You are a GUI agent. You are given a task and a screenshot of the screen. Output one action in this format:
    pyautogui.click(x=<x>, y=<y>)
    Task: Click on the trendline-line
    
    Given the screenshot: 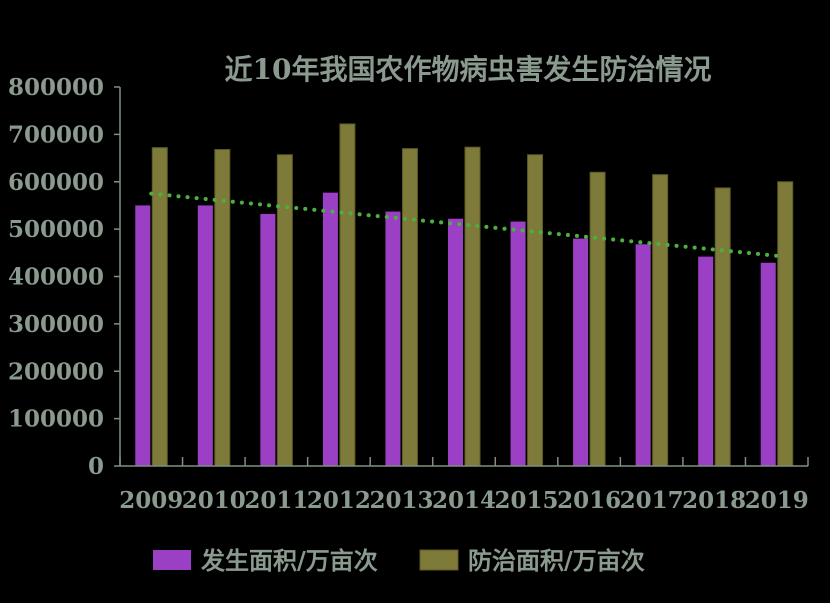 What is the action you would take?
    pyautogui.click(x=464, y=224)
    